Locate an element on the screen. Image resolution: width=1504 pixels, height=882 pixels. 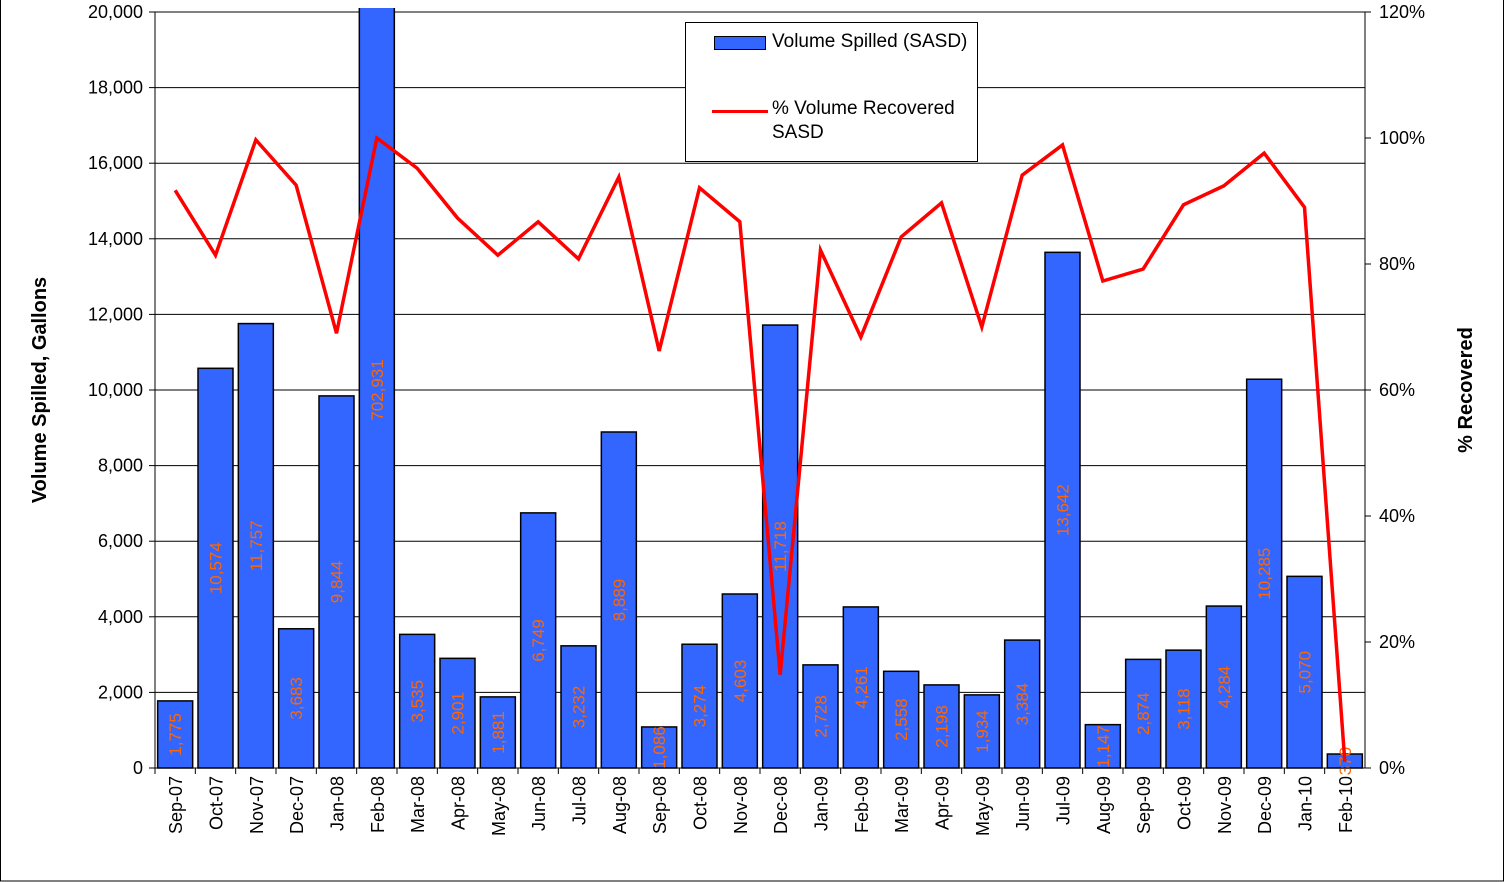
x-tick-label: Jan-10 is located at coordinates (1306, 803).